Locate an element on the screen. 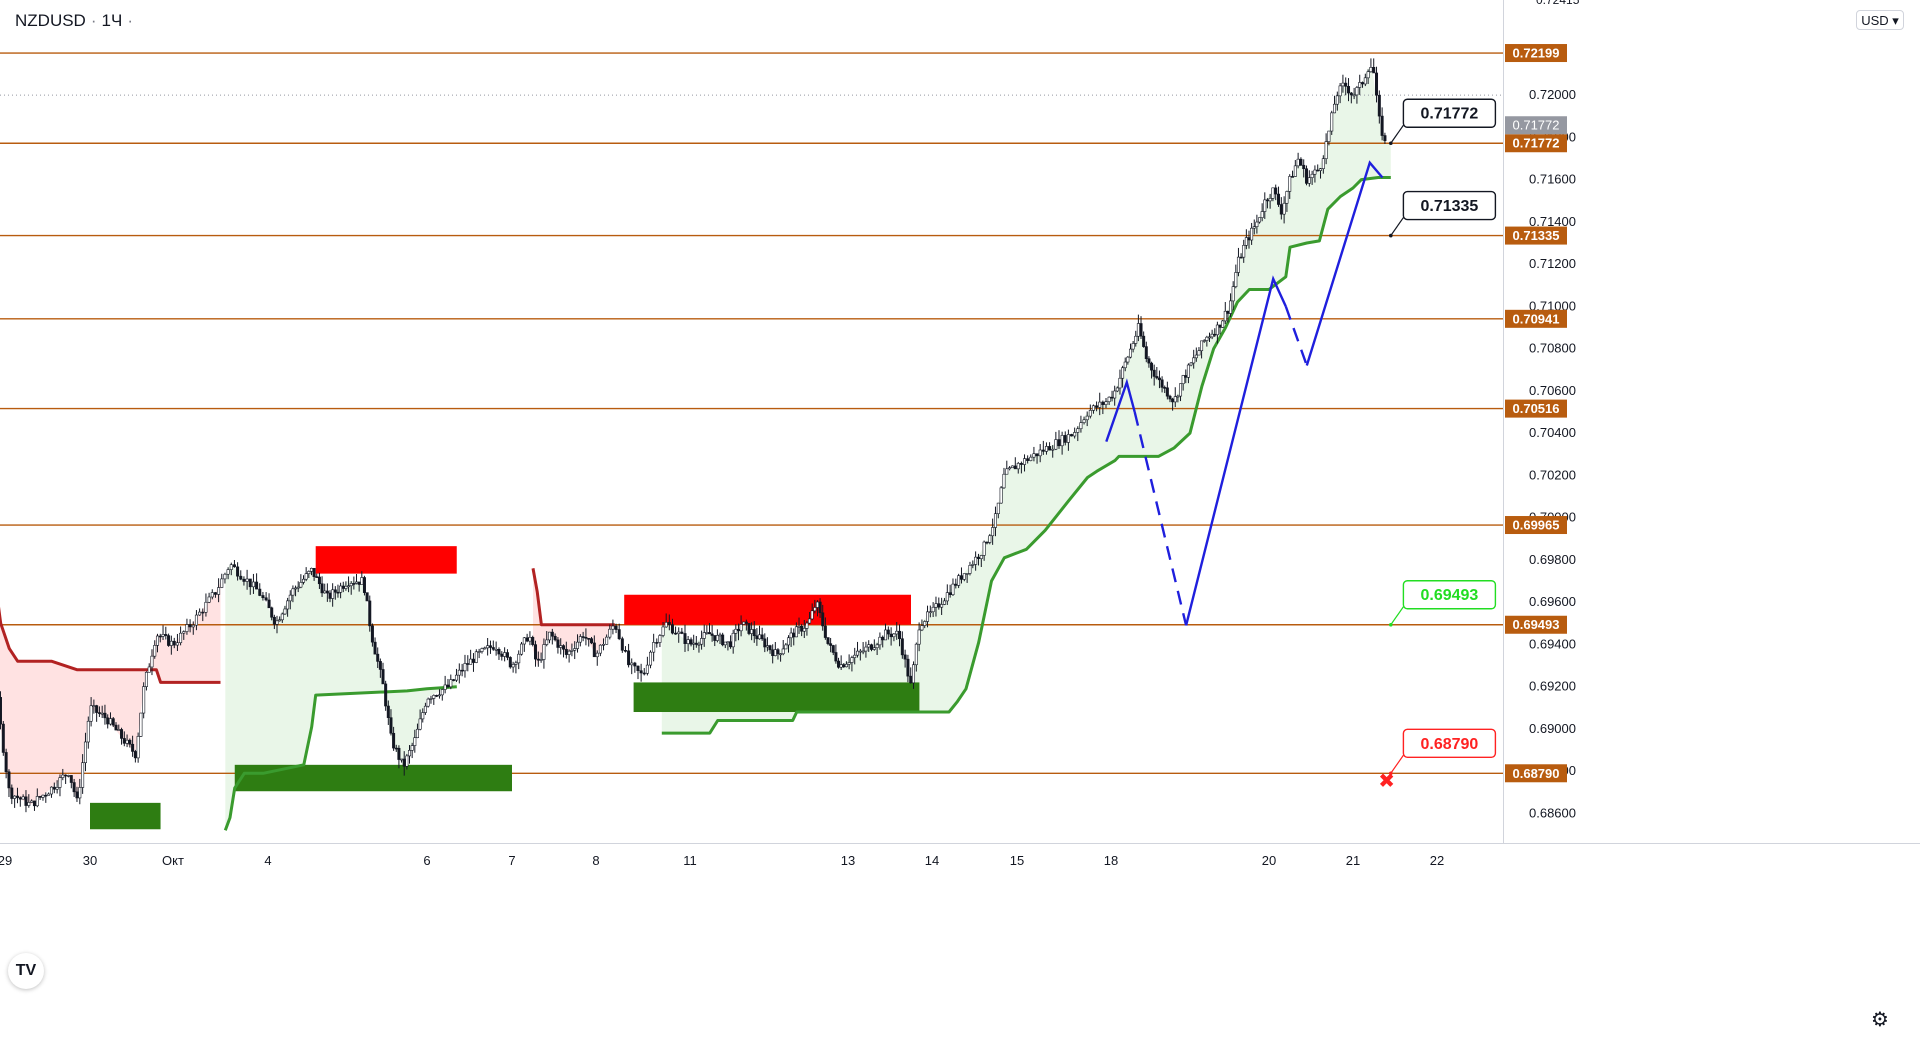 The image size is (1920, 1041). y-tick-label: 0.72000 is located at coordinates (1552, 94).